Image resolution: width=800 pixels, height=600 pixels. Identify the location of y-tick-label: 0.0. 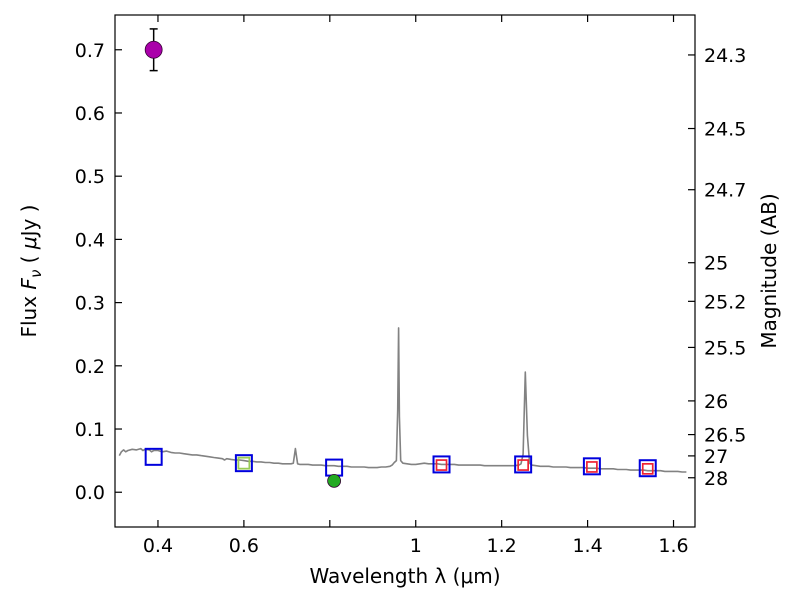
(90, 493).